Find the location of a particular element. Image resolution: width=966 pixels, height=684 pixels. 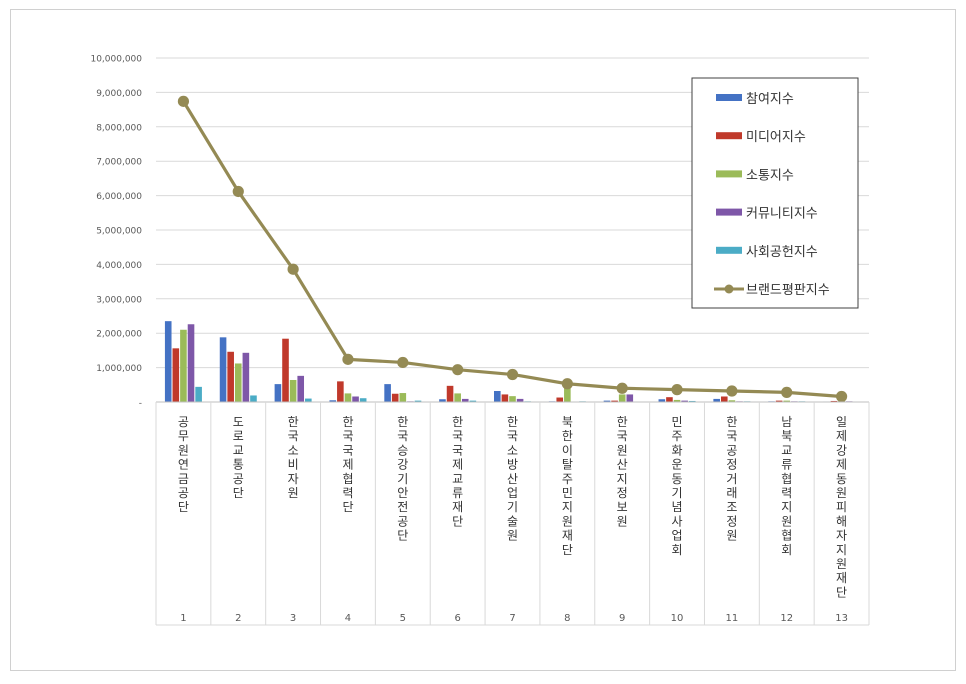

category-number-label: 4 is located at coordinates (348, 618).